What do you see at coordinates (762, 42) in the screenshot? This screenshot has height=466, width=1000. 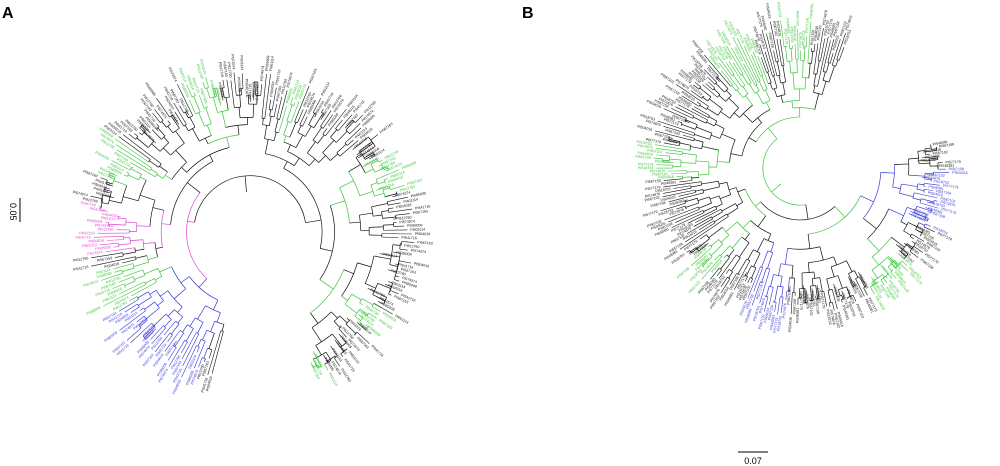 I see `tip-label: PI518753` at bounding box center [762, 42].